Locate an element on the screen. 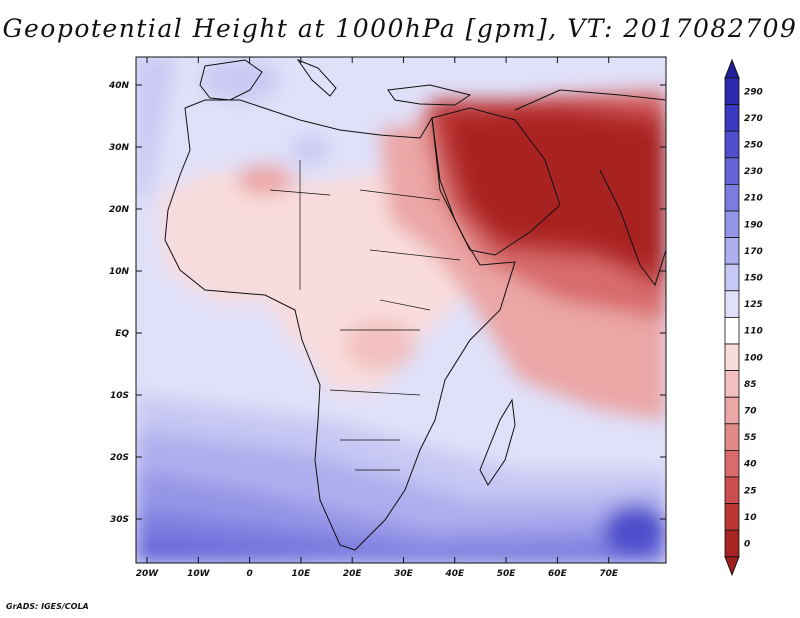  lat-tick-label: 10N is located at coordinates (119, 272).